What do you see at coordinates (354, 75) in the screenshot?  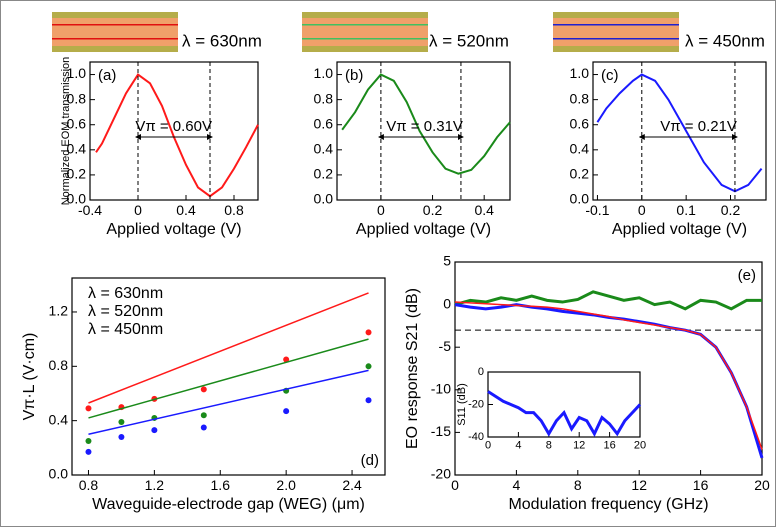 I see `panel-label: (b)` at bounding box center [354, 75].